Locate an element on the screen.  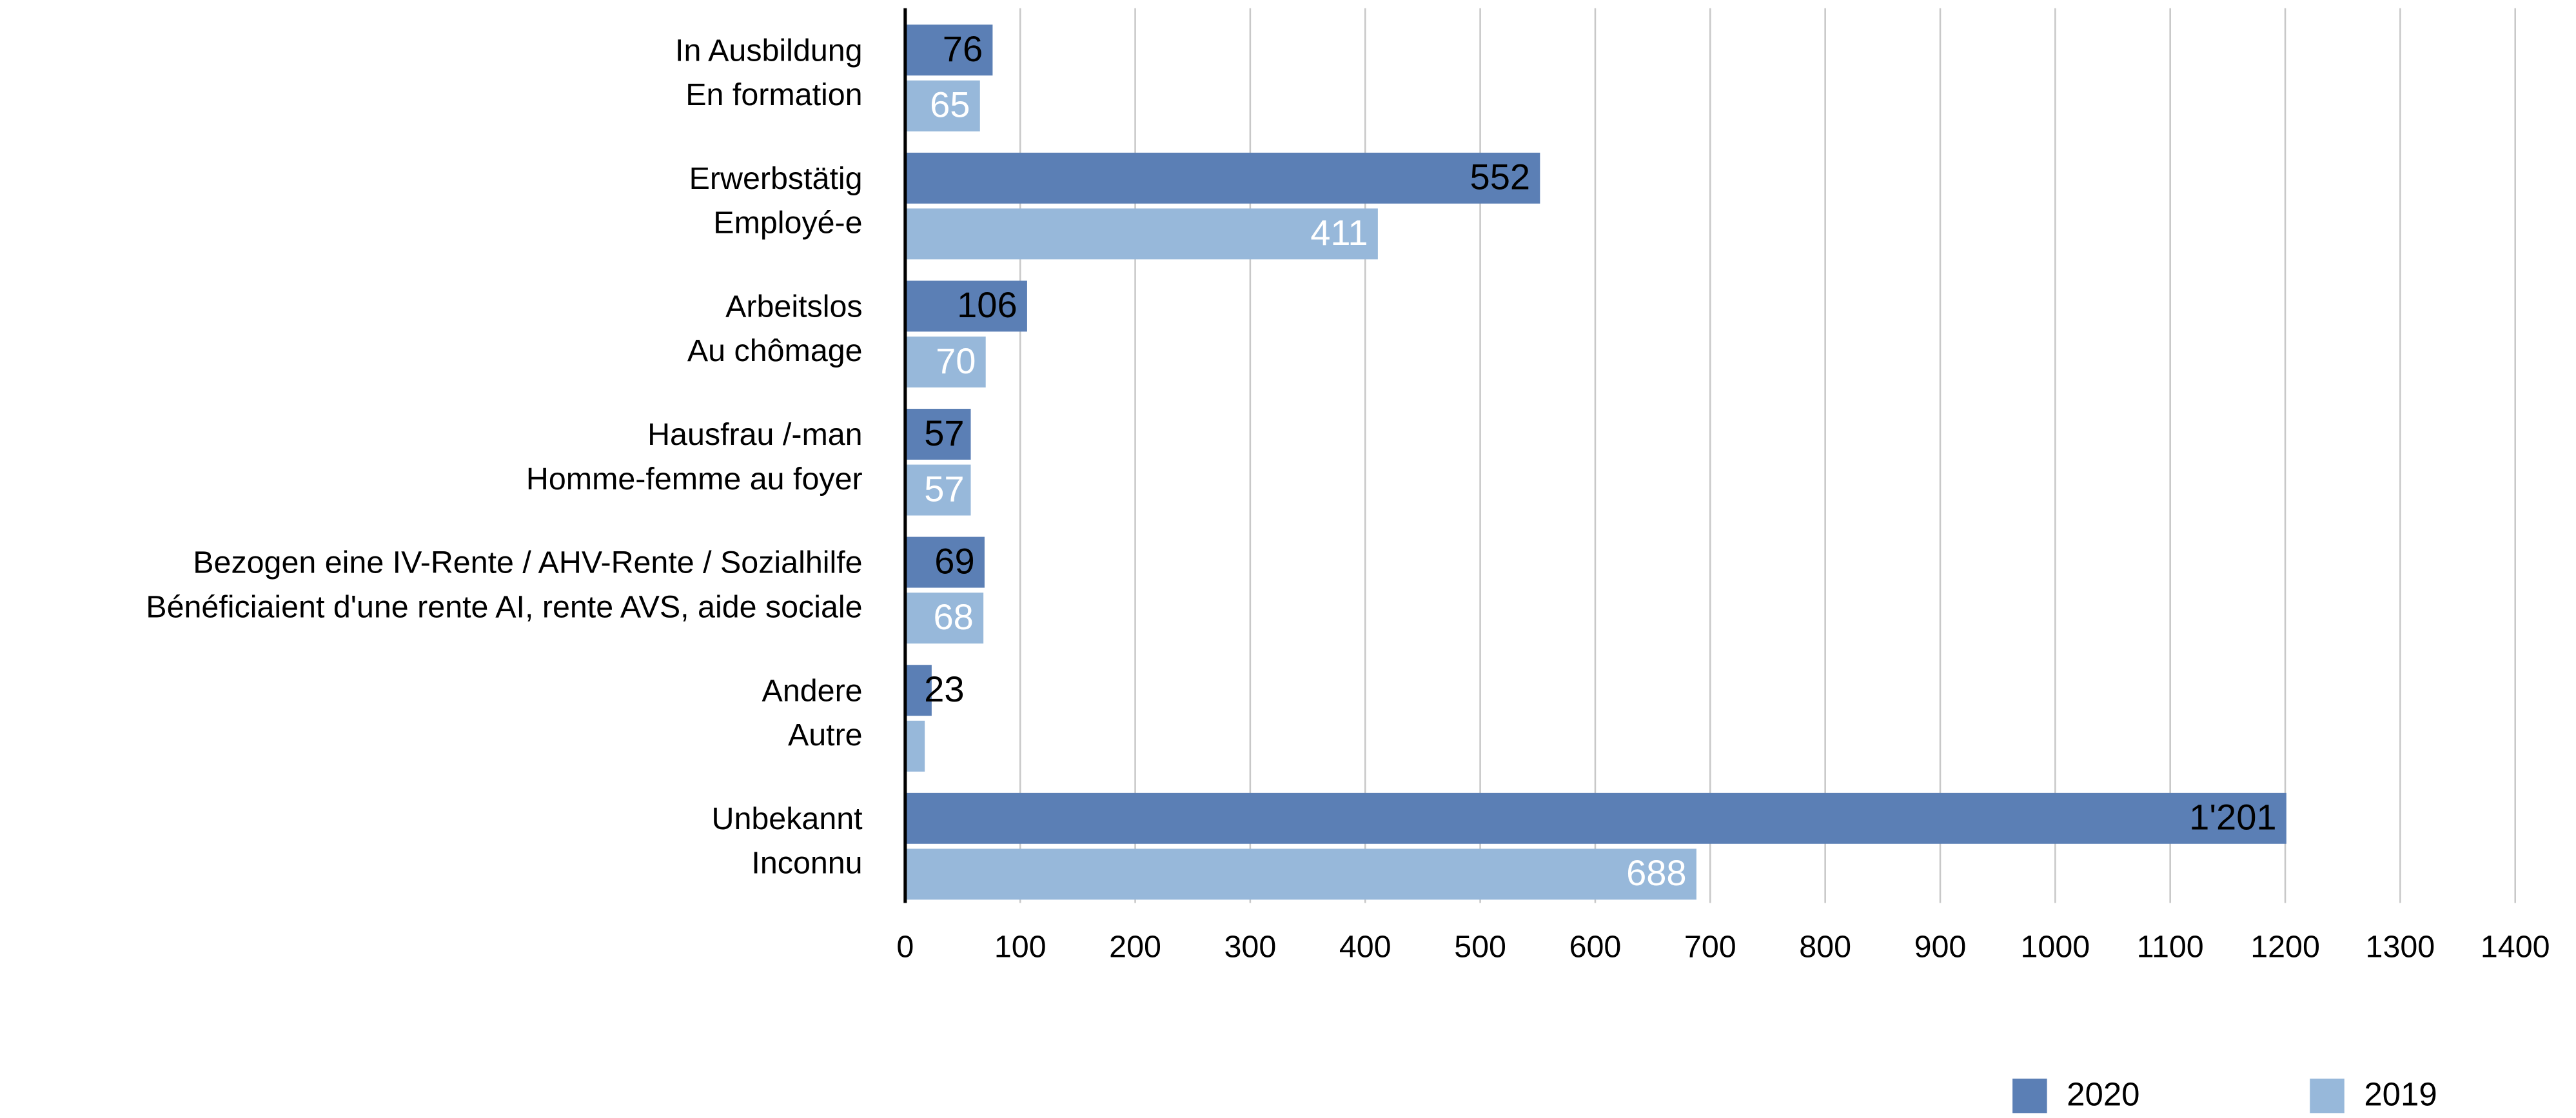
data-label: 69 is located at coordinates (954, 560).